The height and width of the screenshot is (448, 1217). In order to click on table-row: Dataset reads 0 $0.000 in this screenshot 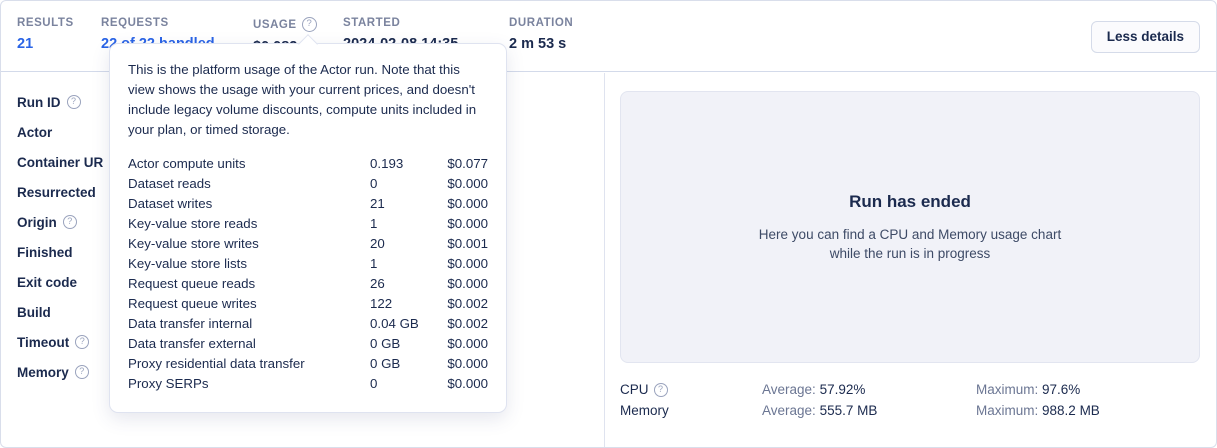, I will do `click(308, 184)`.